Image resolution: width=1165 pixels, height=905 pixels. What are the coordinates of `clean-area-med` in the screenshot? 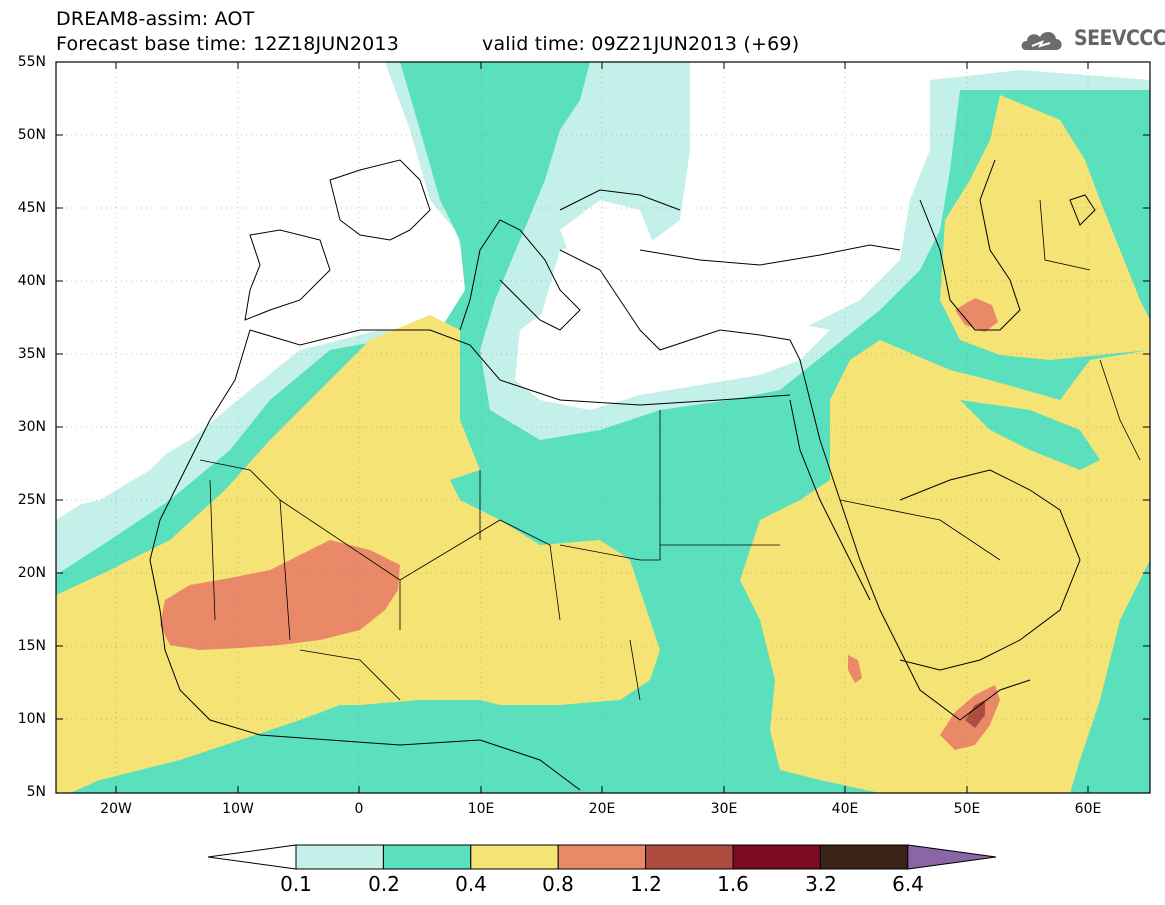 It's located at (672, 345).